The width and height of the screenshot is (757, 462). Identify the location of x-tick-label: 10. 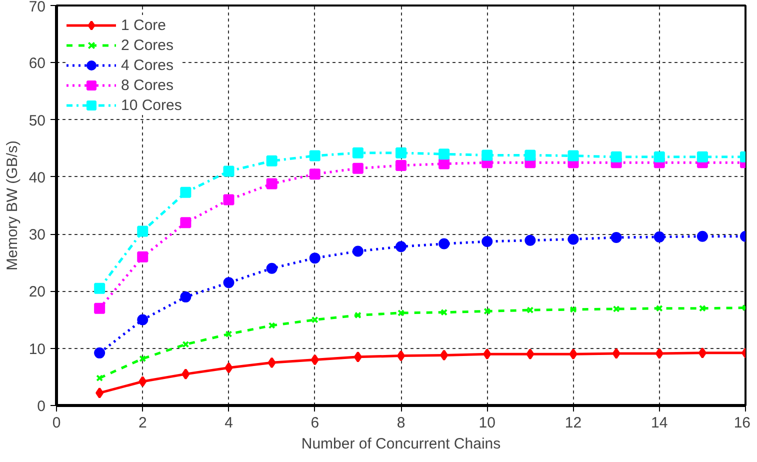
(487, 423).